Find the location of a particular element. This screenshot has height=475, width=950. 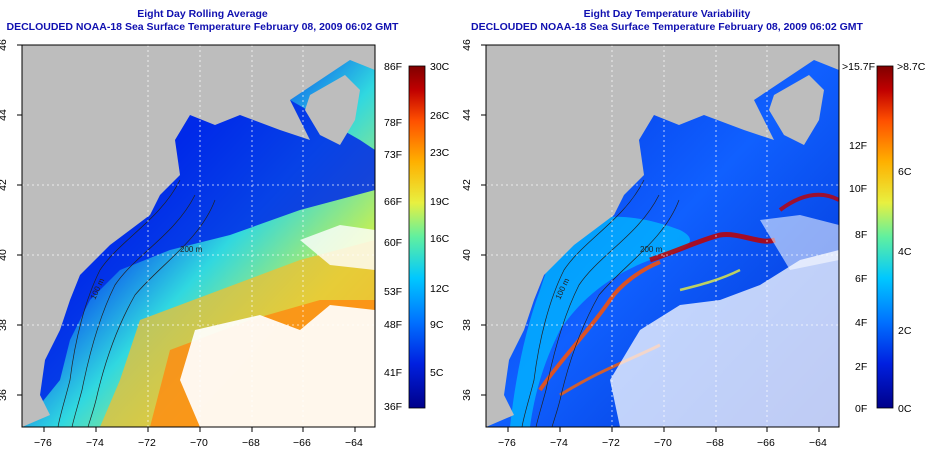

right-cb-c-4: 4C is located at coordinates (905, 252).